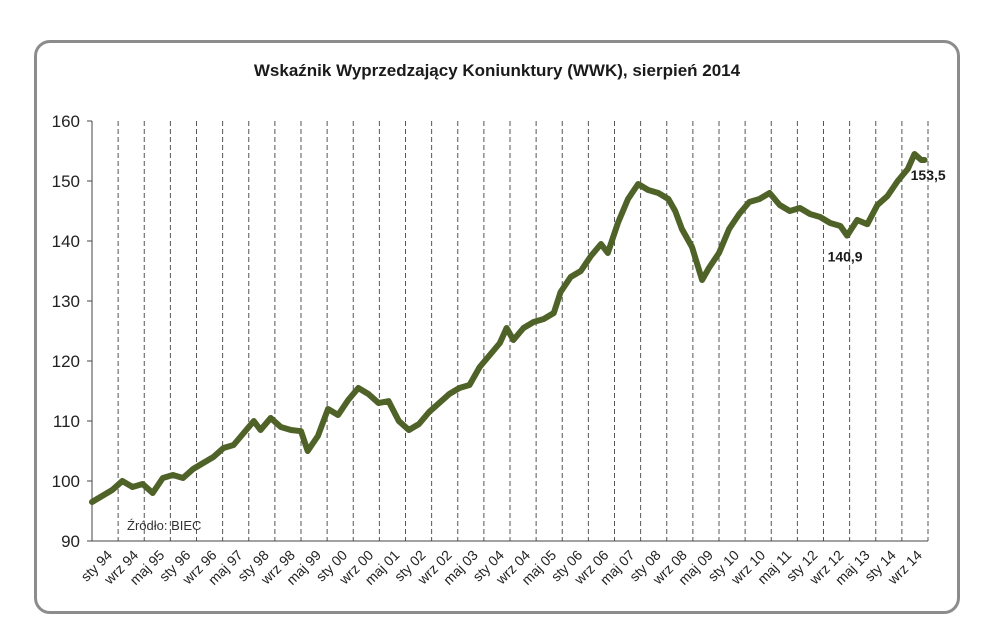 Image resolution: width=1000 pixels, height=642 pixels. Describe the element at coordinates (72, 331) in the screenshot. I see `y-axis: 90 100 110 120 130 140 150 160` at that location.